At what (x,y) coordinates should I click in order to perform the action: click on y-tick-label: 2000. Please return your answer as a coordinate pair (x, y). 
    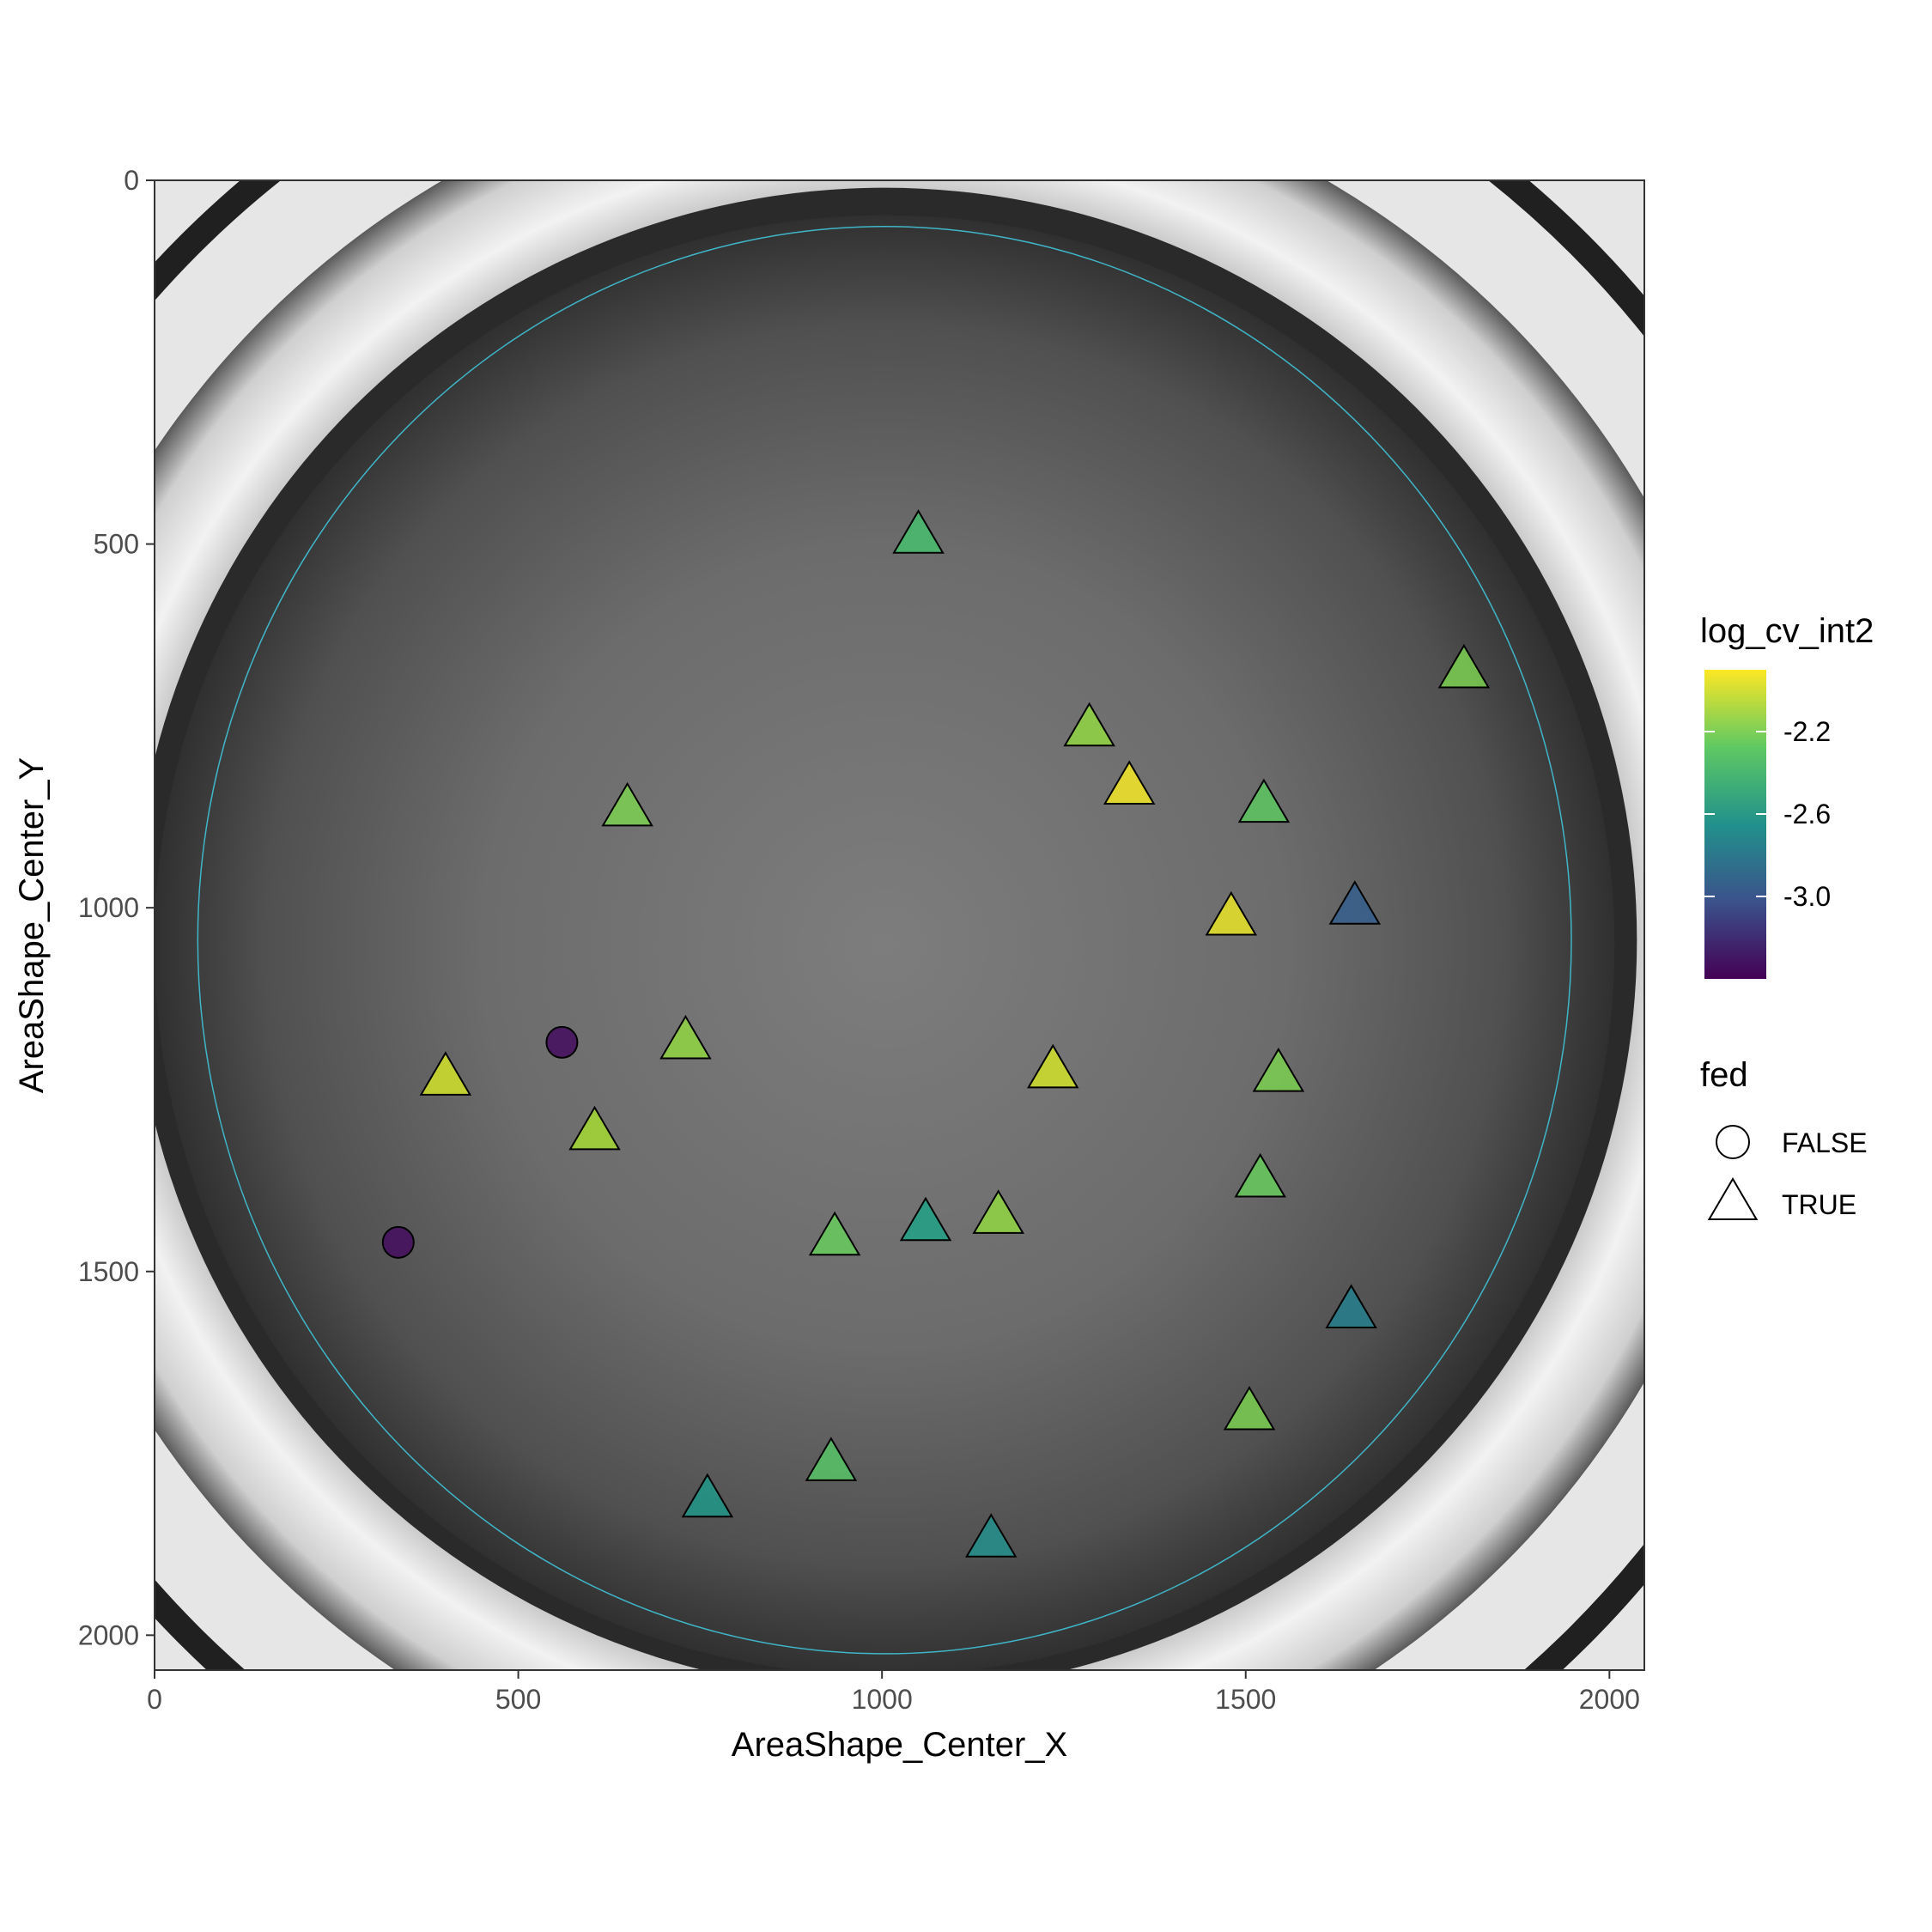
    Looking at the image, I should click on (109, 1634).